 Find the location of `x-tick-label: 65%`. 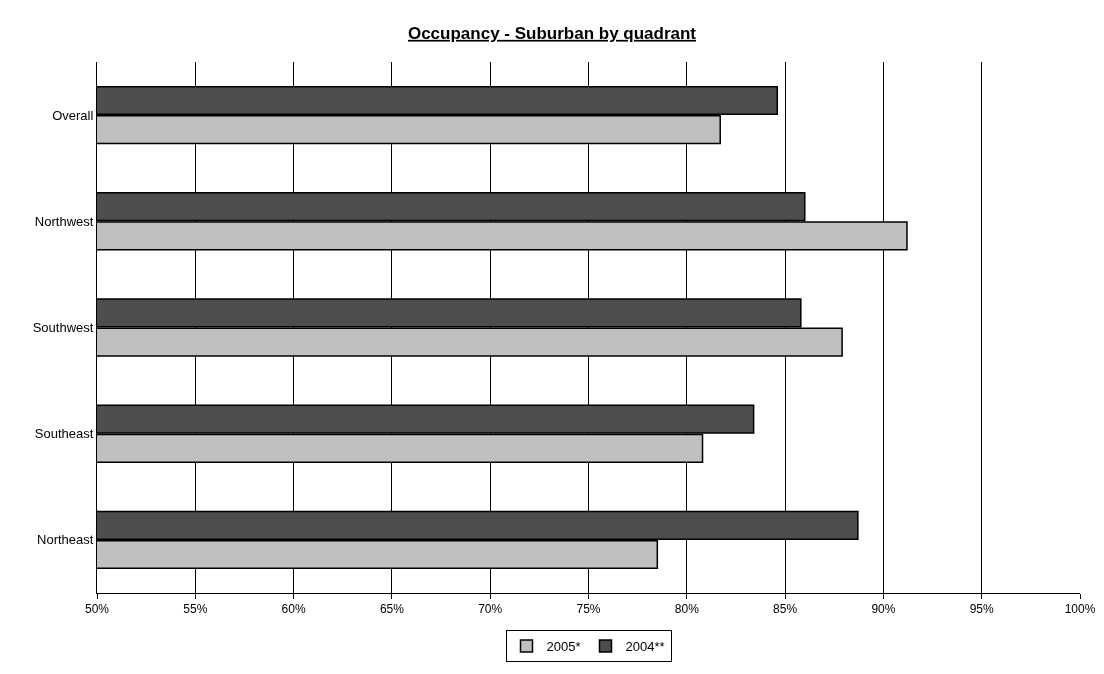

x-tick-label: 65% is located at coordinates (392, 609).